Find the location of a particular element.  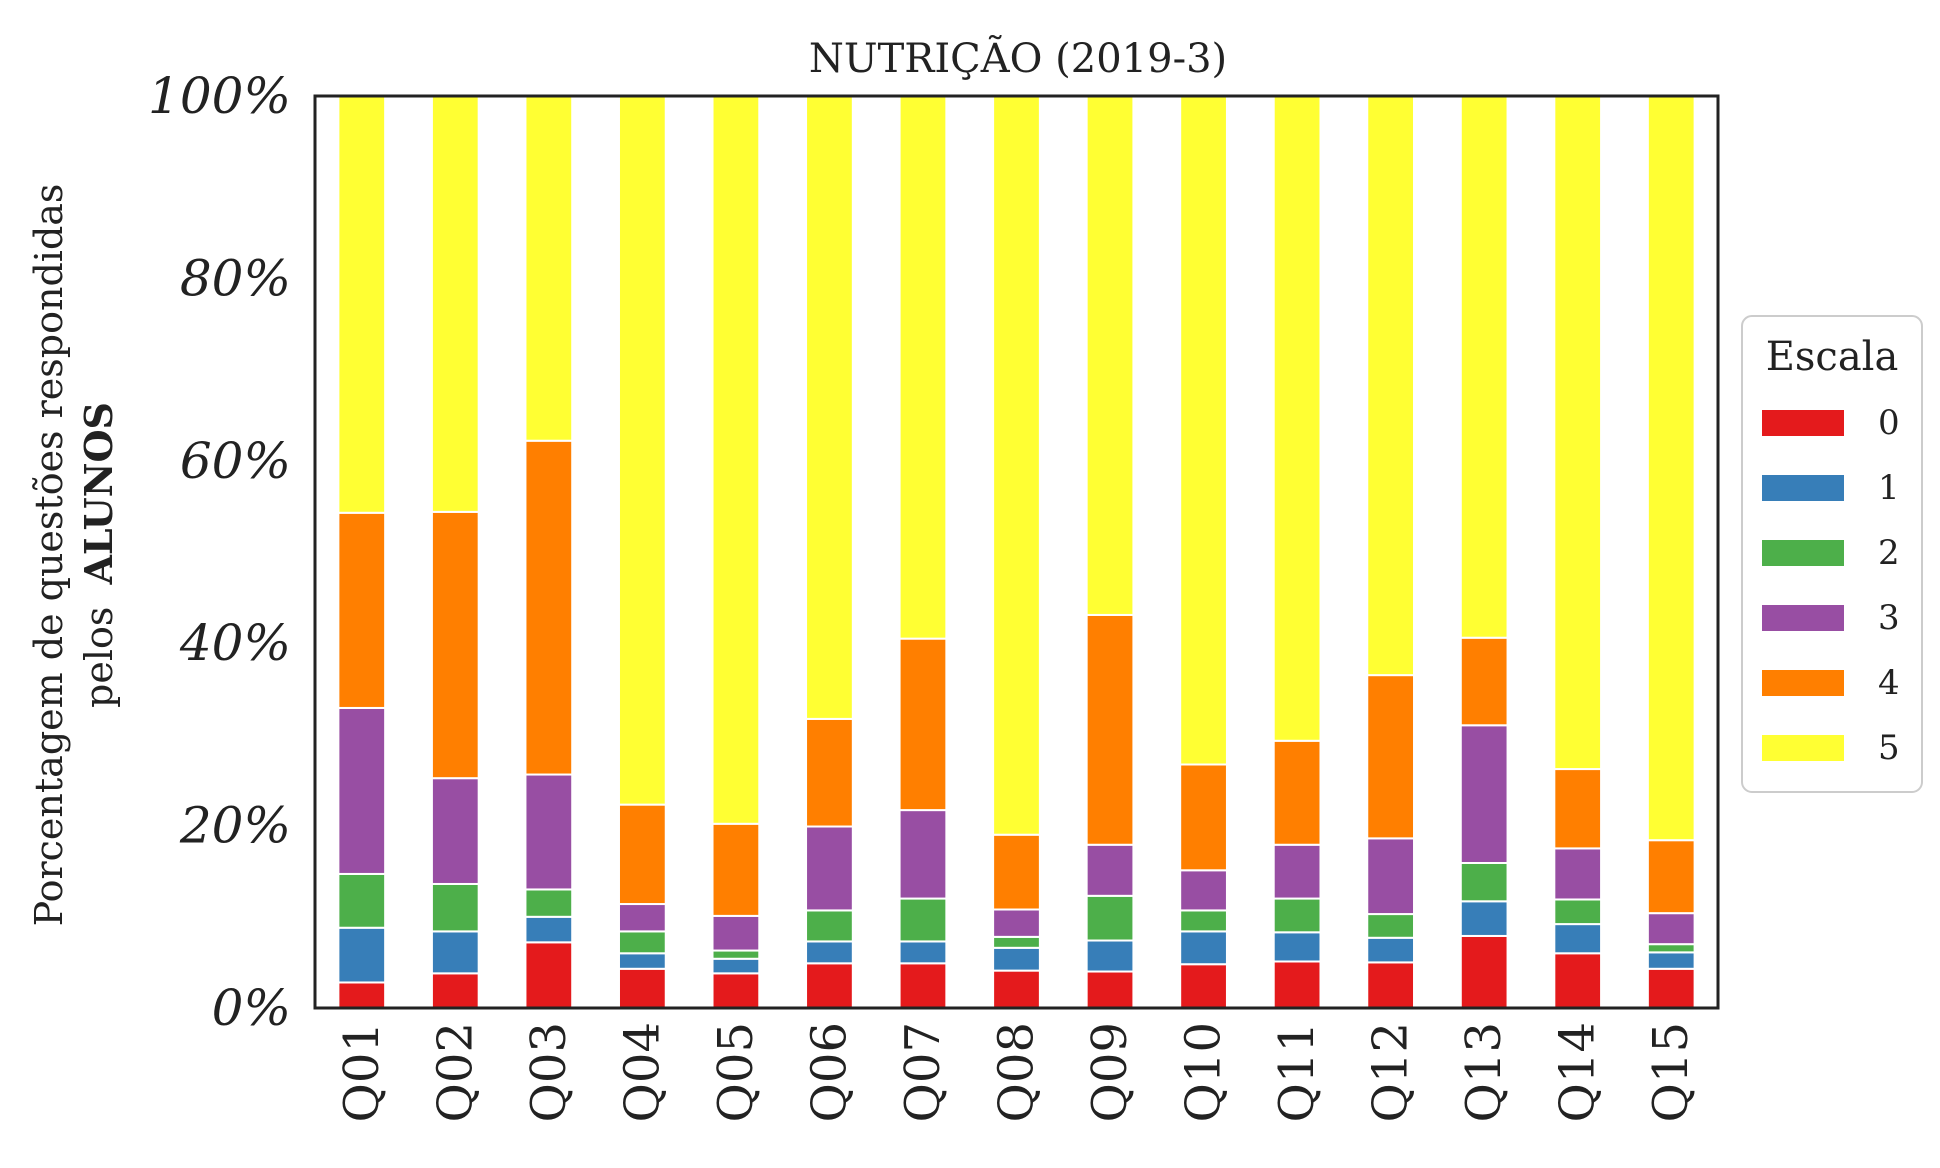

legend-label-4: 4 is located at coordinates (1889, 683).